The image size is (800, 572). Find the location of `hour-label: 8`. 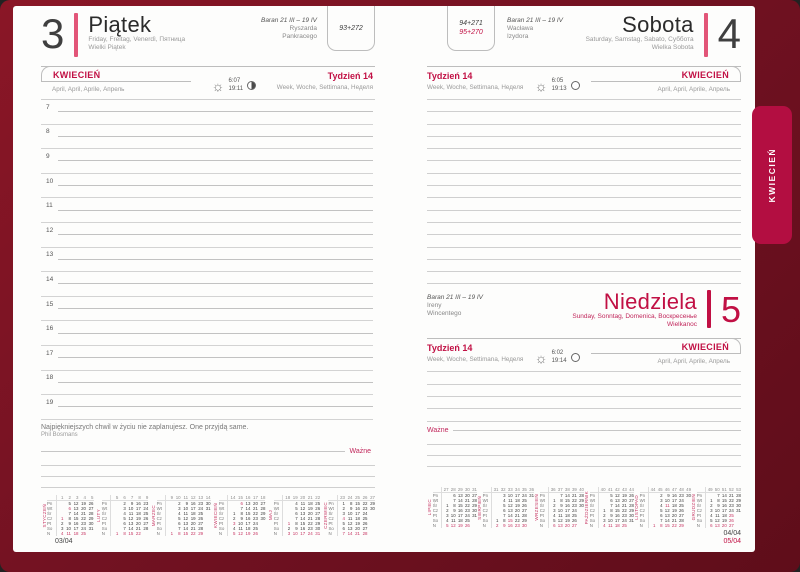

hour-label: 8 is located at coordinates (48, 132).